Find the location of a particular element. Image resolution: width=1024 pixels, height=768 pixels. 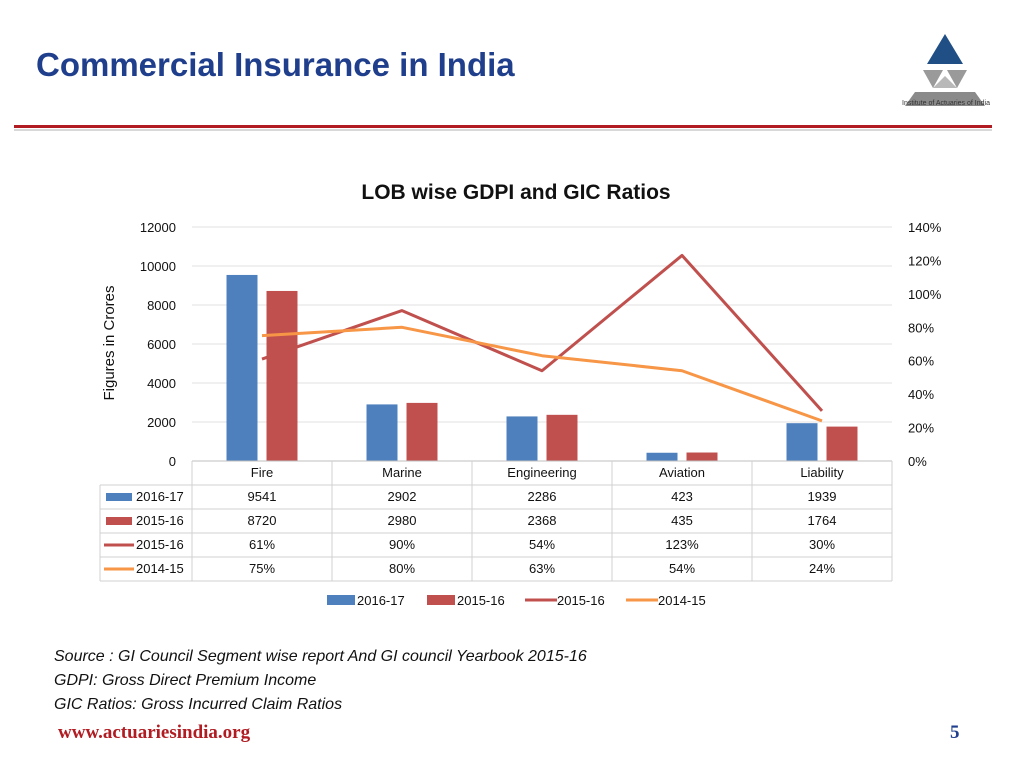

y-axis-ticks: 0 2000 4000 6000 8000 10000 12000 is located at coordinates (158, 344).